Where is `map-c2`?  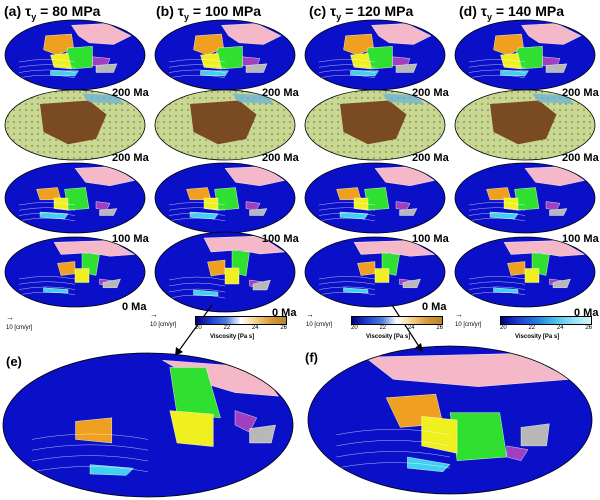
map-c2 is located at coordinates (375, 125).